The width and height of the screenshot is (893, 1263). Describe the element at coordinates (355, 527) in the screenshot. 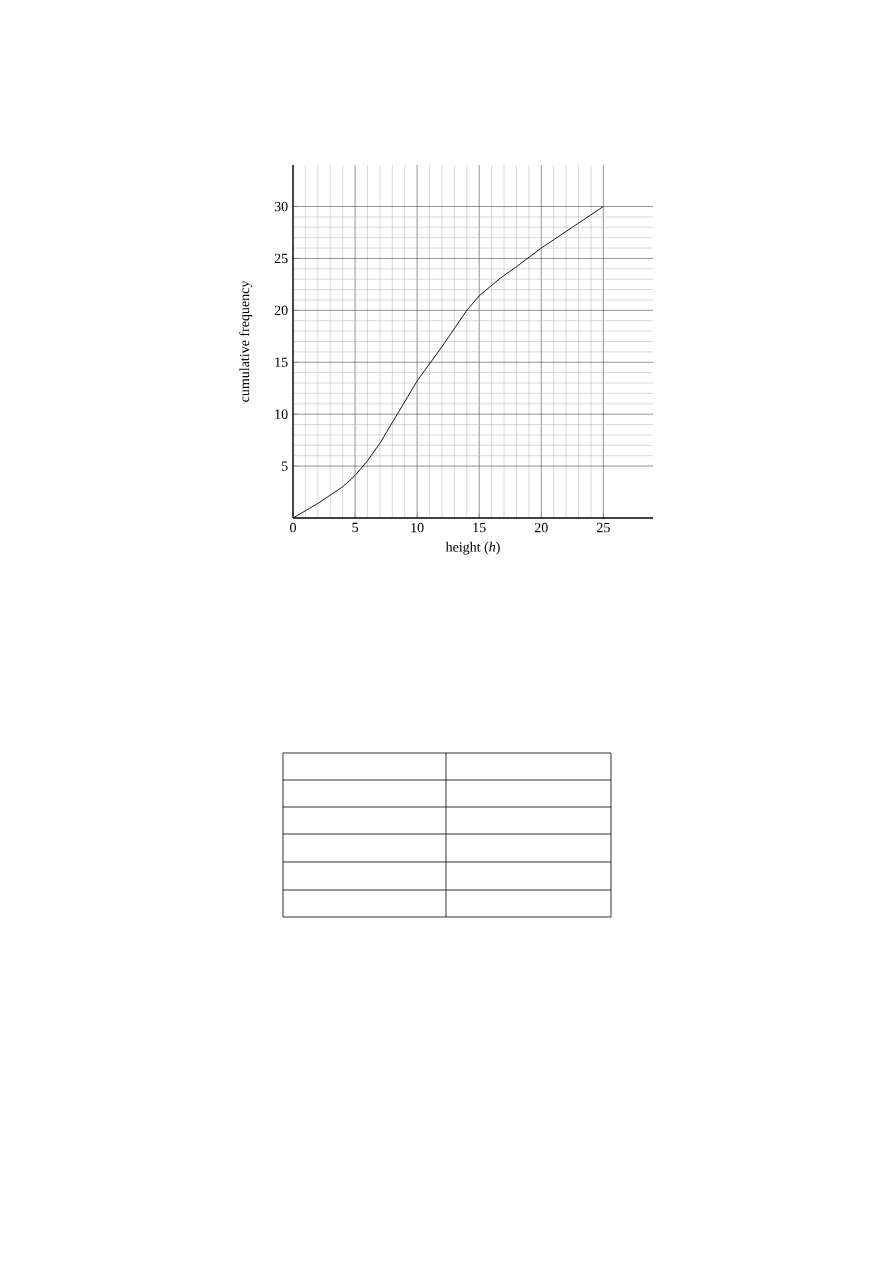

I see `x-tick-label: 5` at that location.